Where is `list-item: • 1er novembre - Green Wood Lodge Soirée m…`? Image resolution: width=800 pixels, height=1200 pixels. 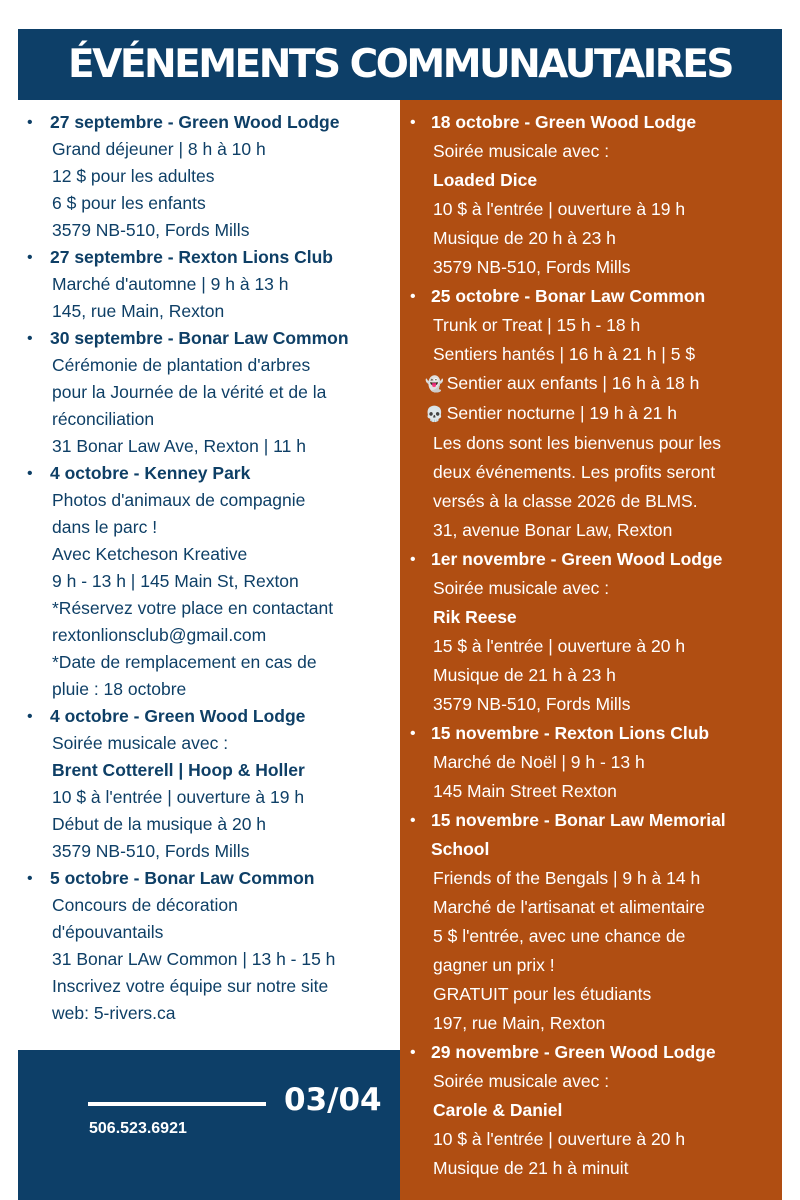
list-item: • 1er novembre - Green Wood Lodge Soirée m… is located at coordinates (591, 632).